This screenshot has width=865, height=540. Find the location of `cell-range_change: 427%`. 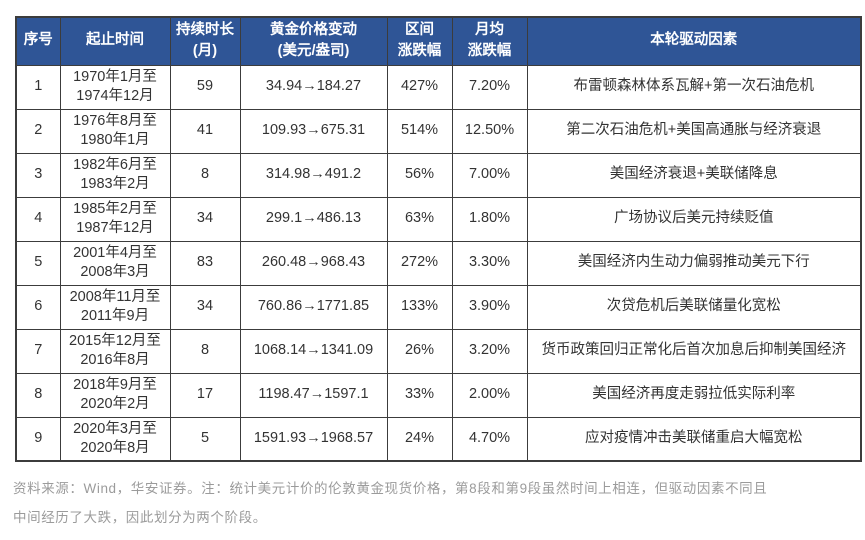

cell-range_change: 427% is located at coordinates (419, 87).